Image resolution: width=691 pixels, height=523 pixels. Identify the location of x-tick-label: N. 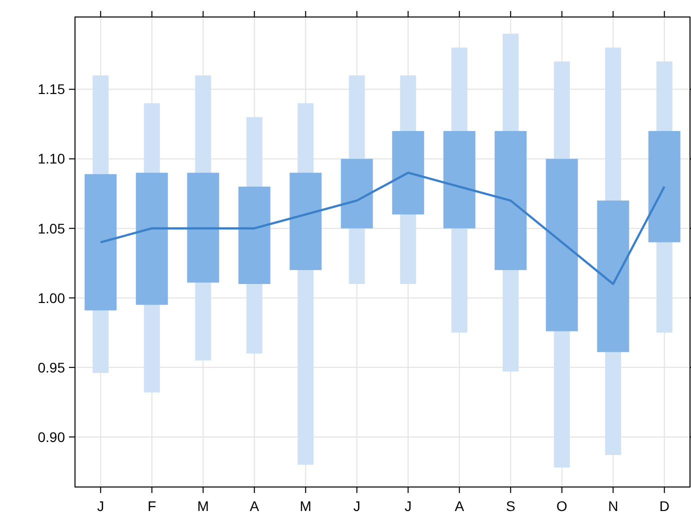
(613, 506).